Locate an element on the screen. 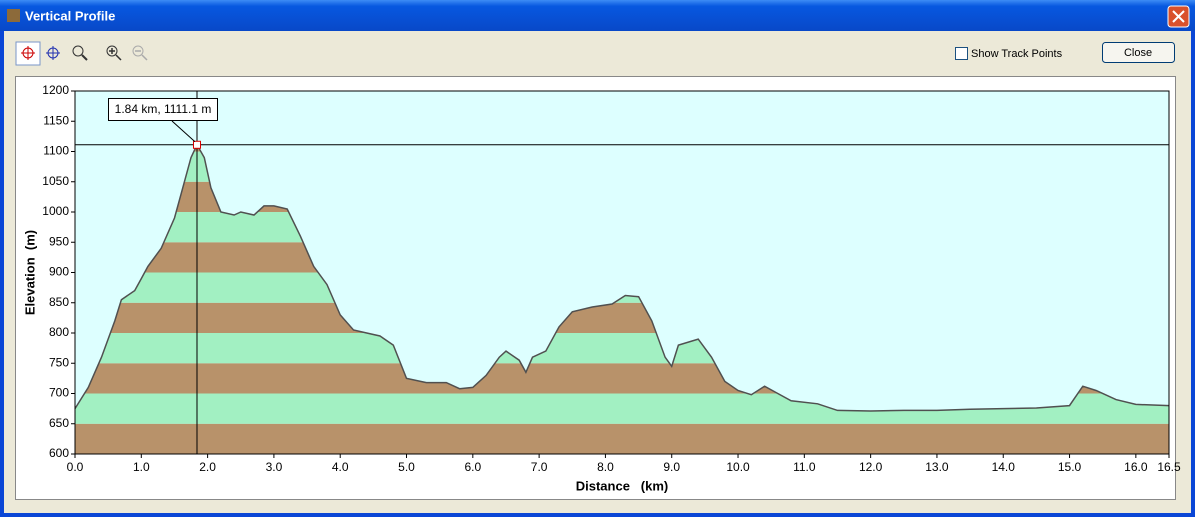 The height and width of the screenshot is (522, 1195). y-tick-label: 1200 is located at coordinates (55, 90).